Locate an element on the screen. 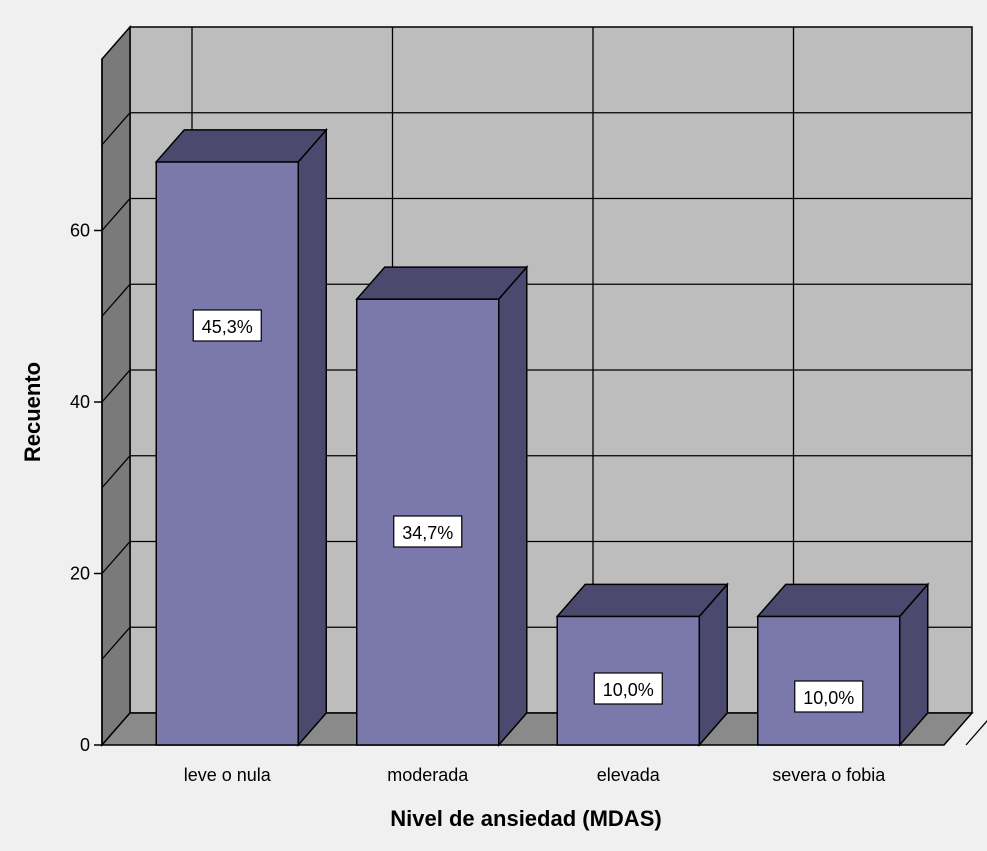  data-label: 45,3% is located at coordinates (227, 327).